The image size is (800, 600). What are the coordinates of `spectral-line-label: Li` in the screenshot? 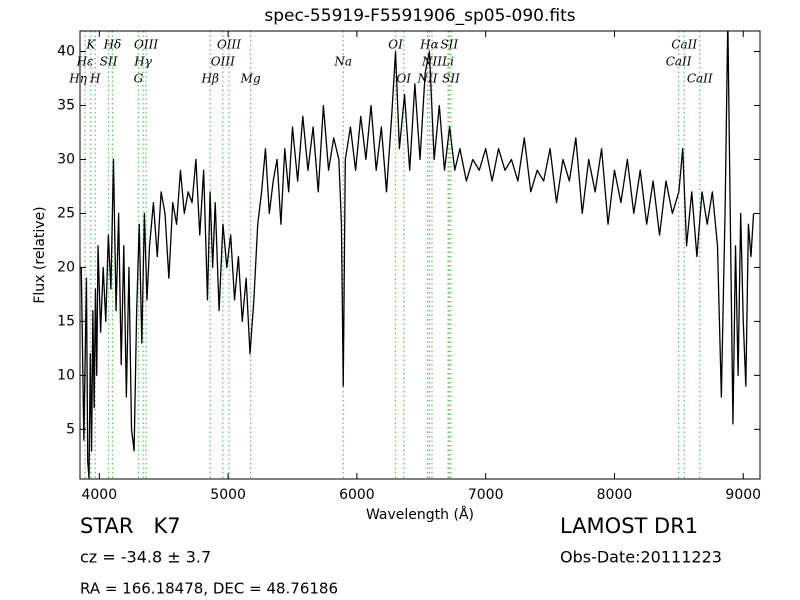 It's located at (447, 62).